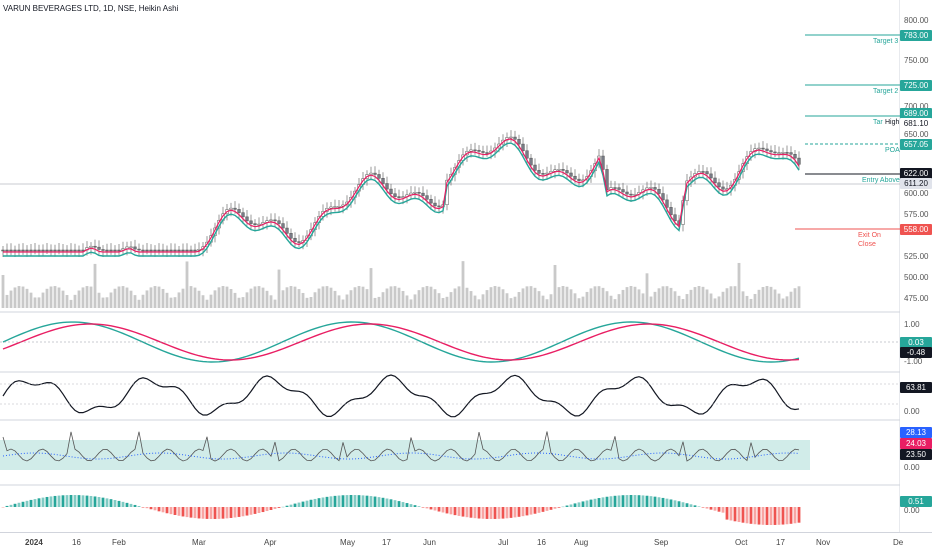 Image resolution: width=932 pixels, height=551 pixels. Describe the element at coordinates (916, 454) in the screenshot. I see `band-tag-dark: 23.50` at that location.